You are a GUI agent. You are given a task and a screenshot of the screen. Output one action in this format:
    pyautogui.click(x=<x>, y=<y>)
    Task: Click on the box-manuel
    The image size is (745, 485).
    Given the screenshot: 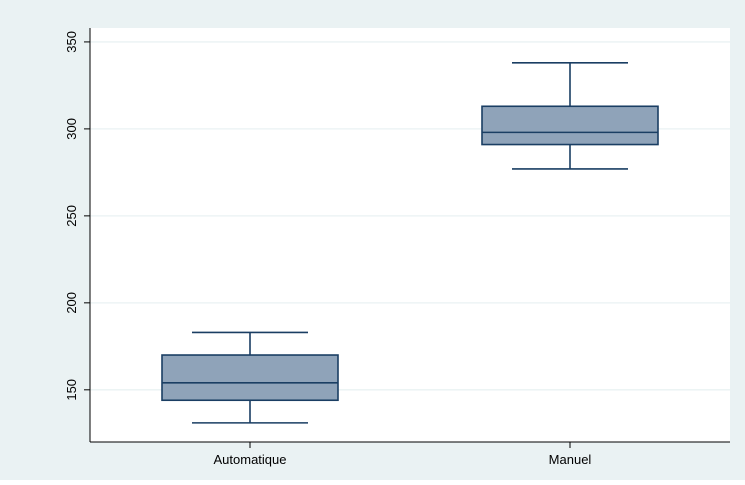 What is the action you would take?
    pyautogui.click(x=570, y=115)
    